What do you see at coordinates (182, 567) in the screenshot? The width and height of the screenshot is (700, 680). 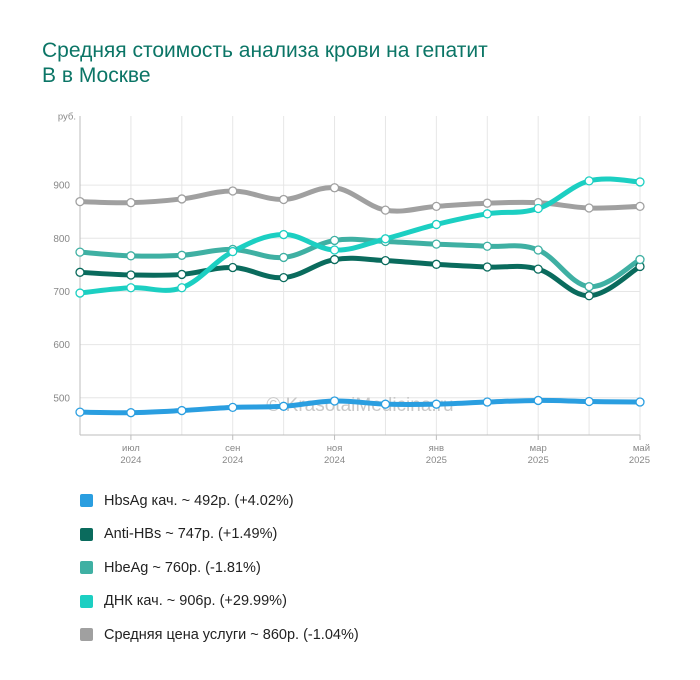 I see `legend-label: HbeAg ~ 760р. (-1.81%)` at bounding box center [182, 567].